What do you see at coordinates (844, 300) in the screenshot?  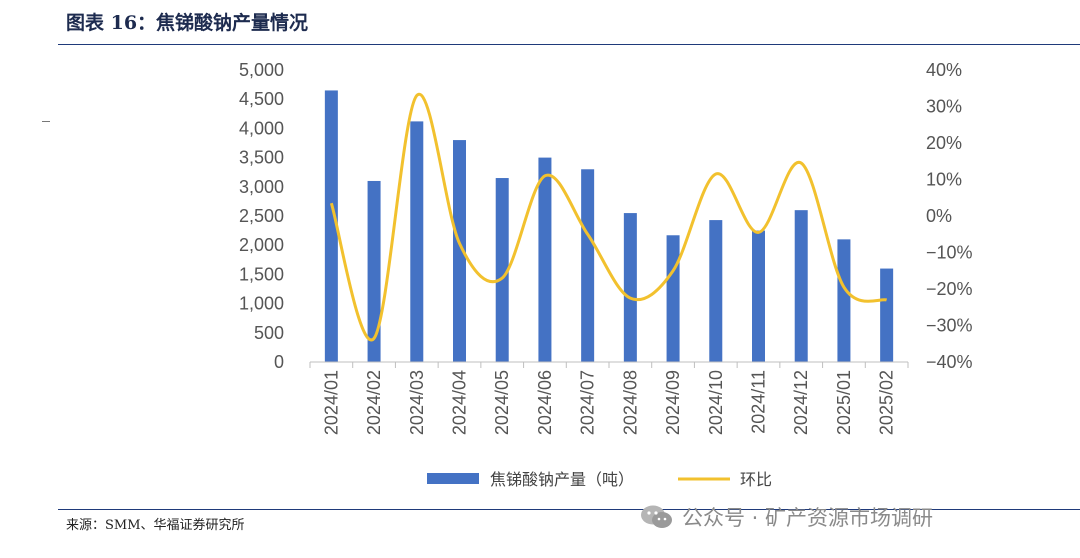 I see `bar-2025/01` at bounding box center [844, 300].